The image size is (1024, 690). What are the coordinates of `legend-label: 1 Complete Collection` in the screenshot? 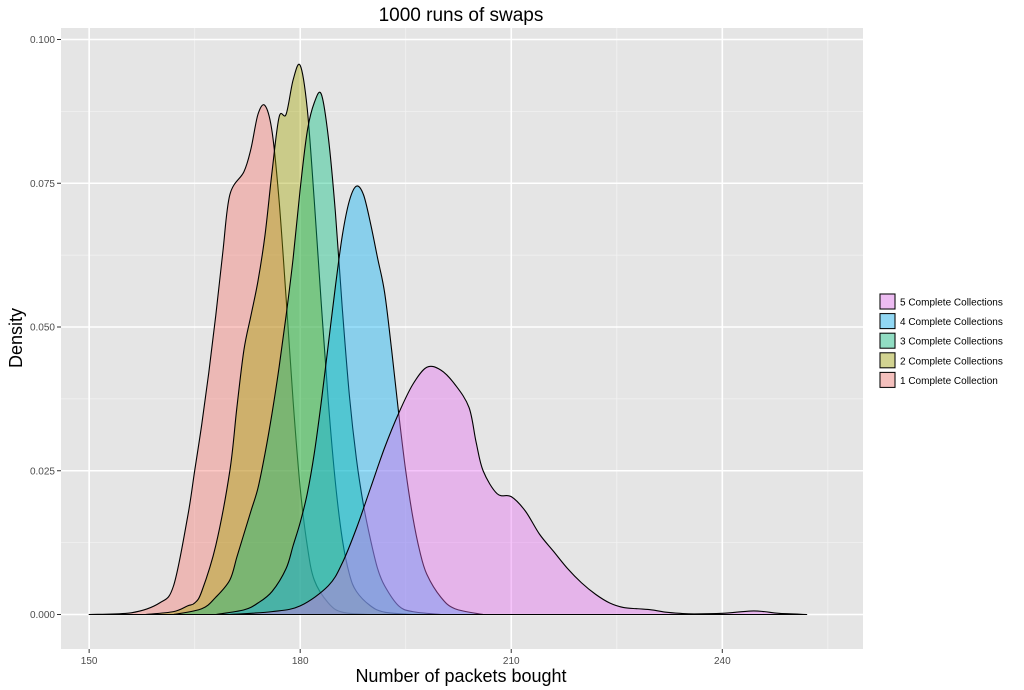 It's located at (949, 381).